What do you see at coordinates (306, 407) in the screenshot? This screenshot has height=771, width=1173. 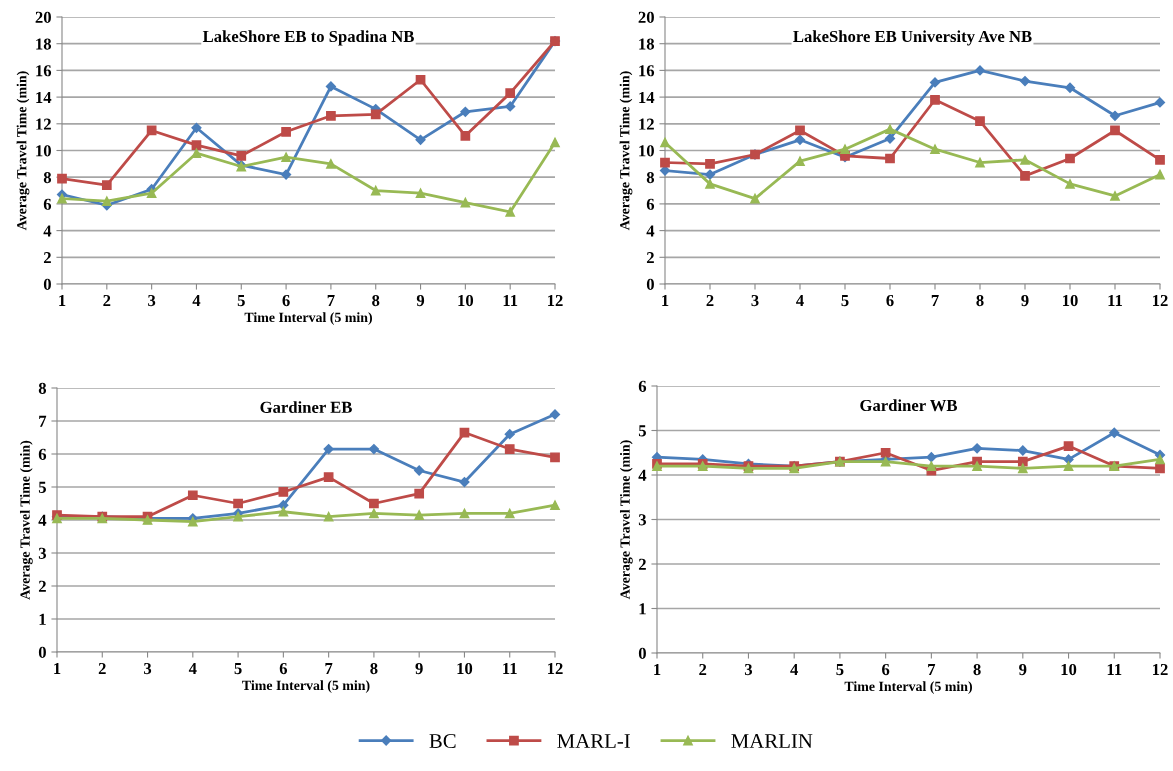 I see `text: Gardiner EB` at bounding box center [306, 407].